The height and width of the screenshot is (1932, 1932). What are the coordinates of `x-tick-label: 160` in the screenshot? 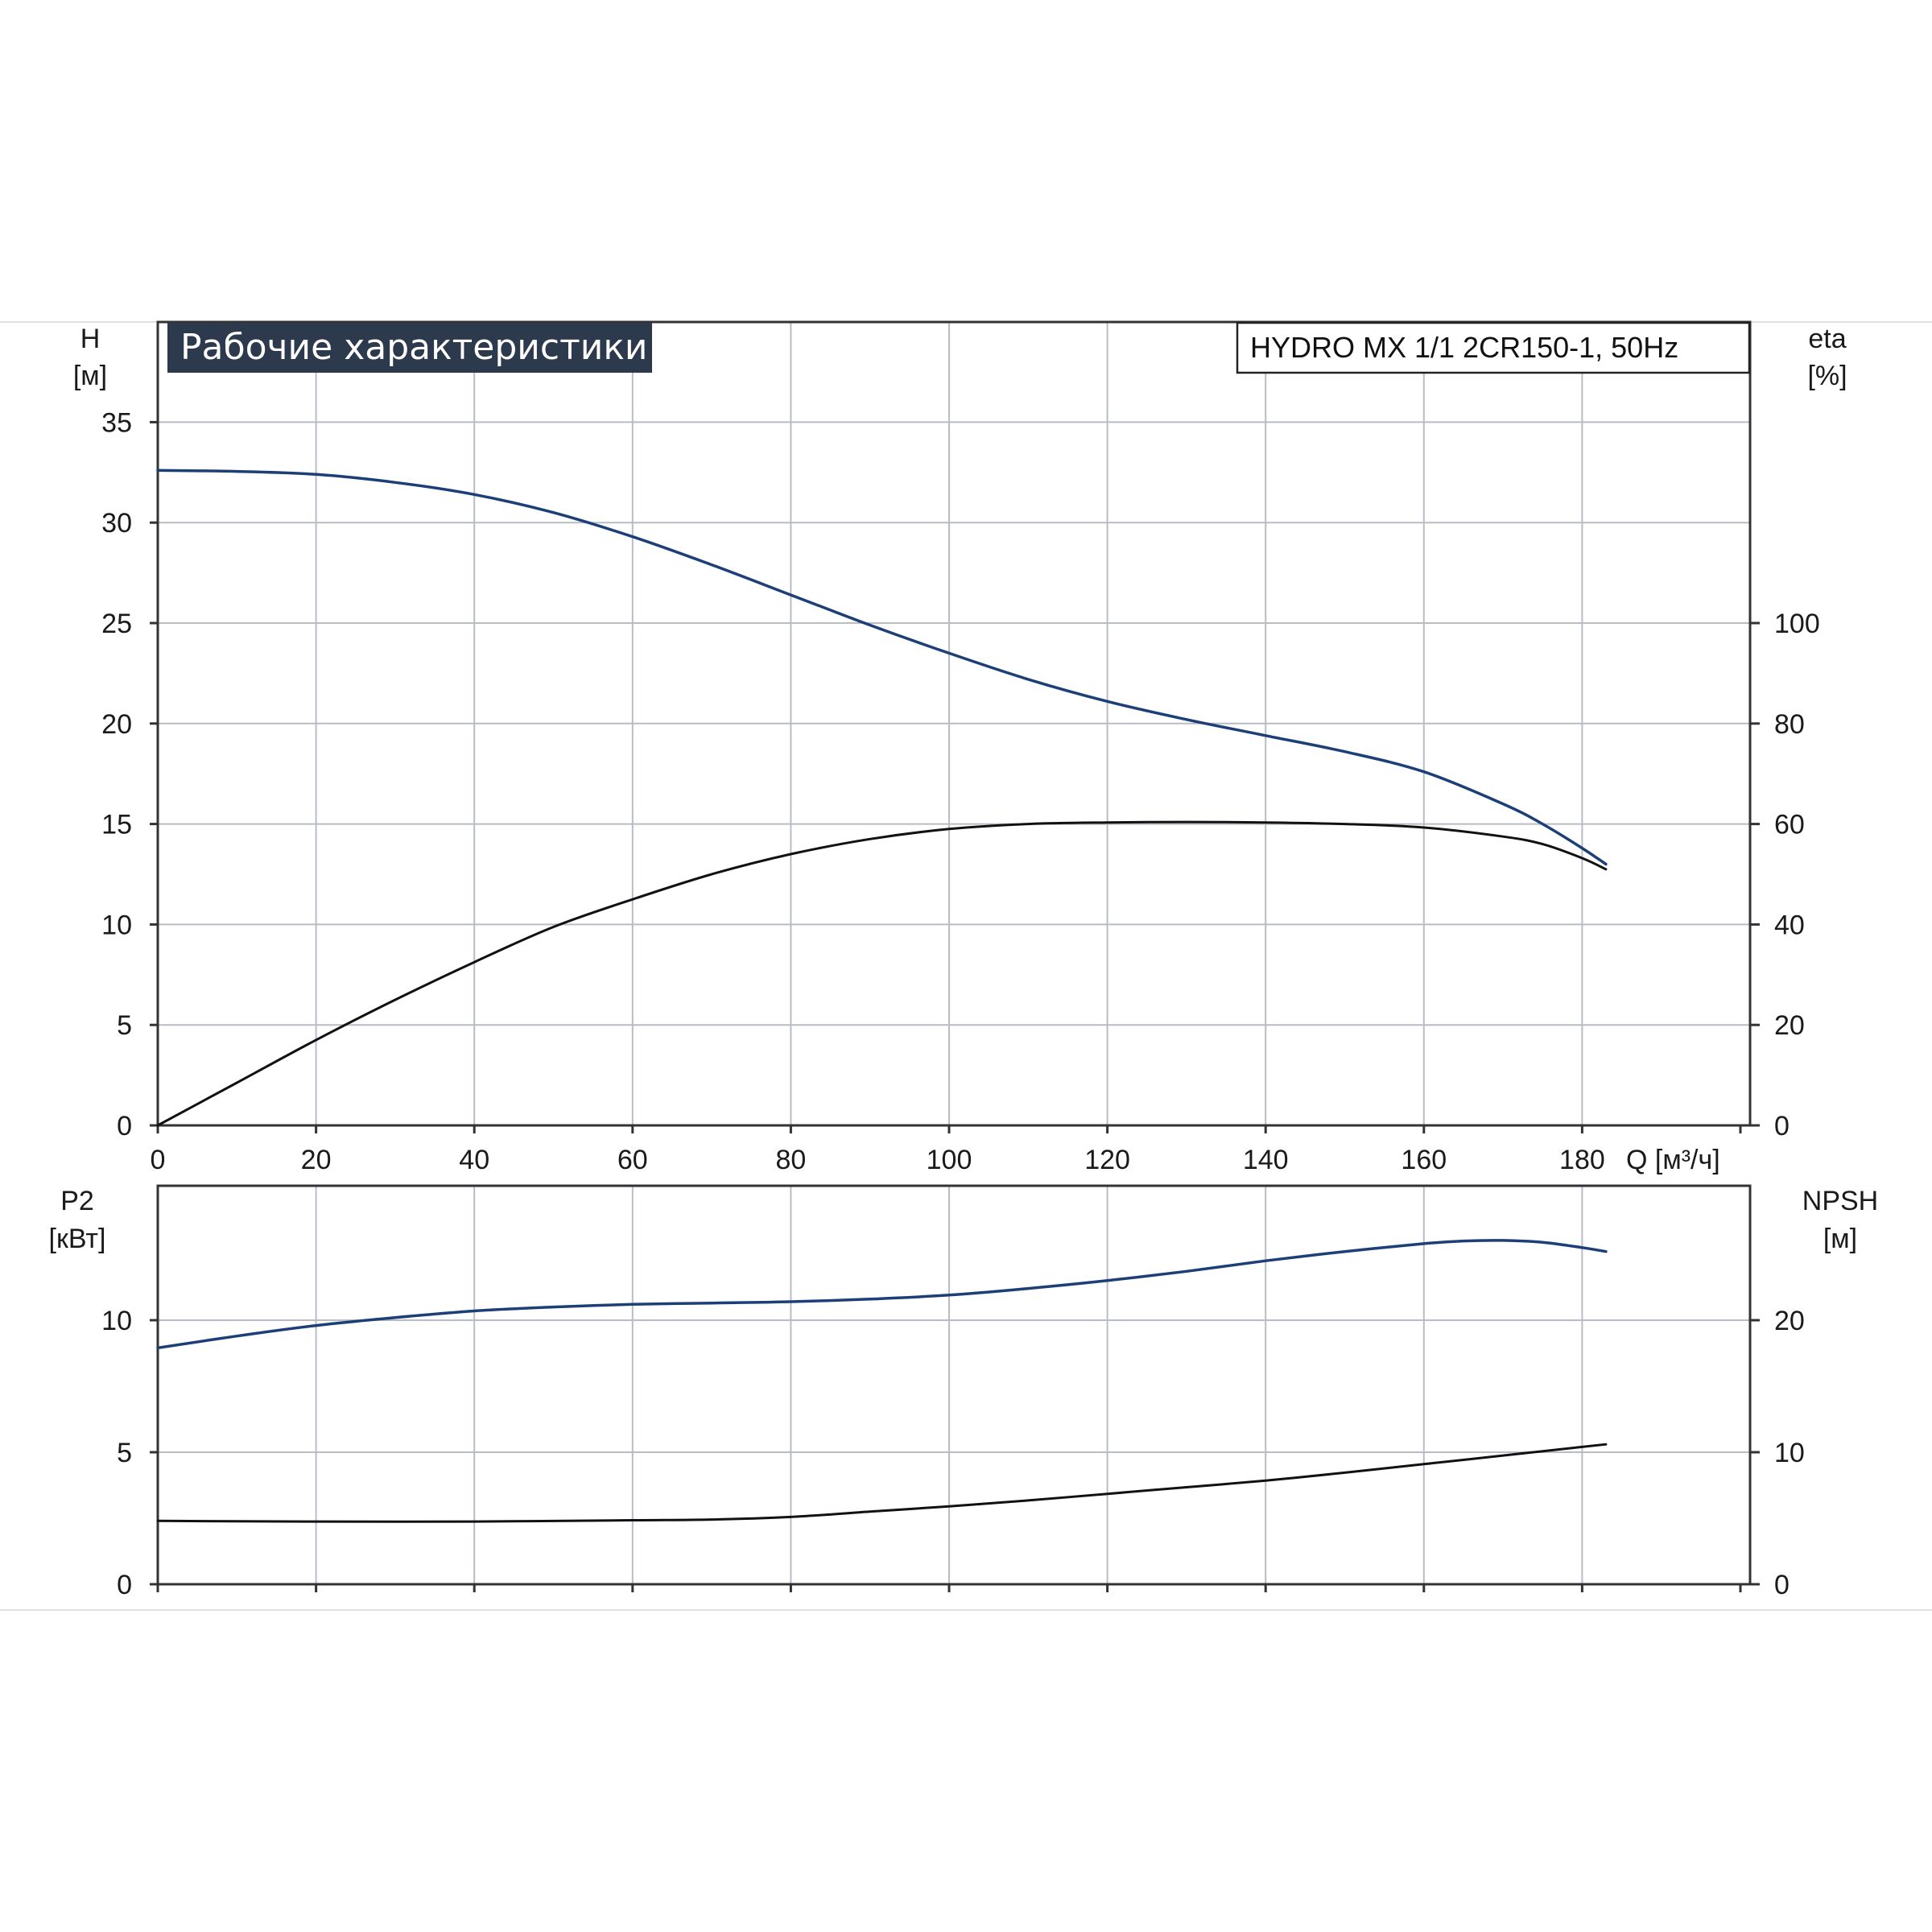 It's located at (1424, 1160).